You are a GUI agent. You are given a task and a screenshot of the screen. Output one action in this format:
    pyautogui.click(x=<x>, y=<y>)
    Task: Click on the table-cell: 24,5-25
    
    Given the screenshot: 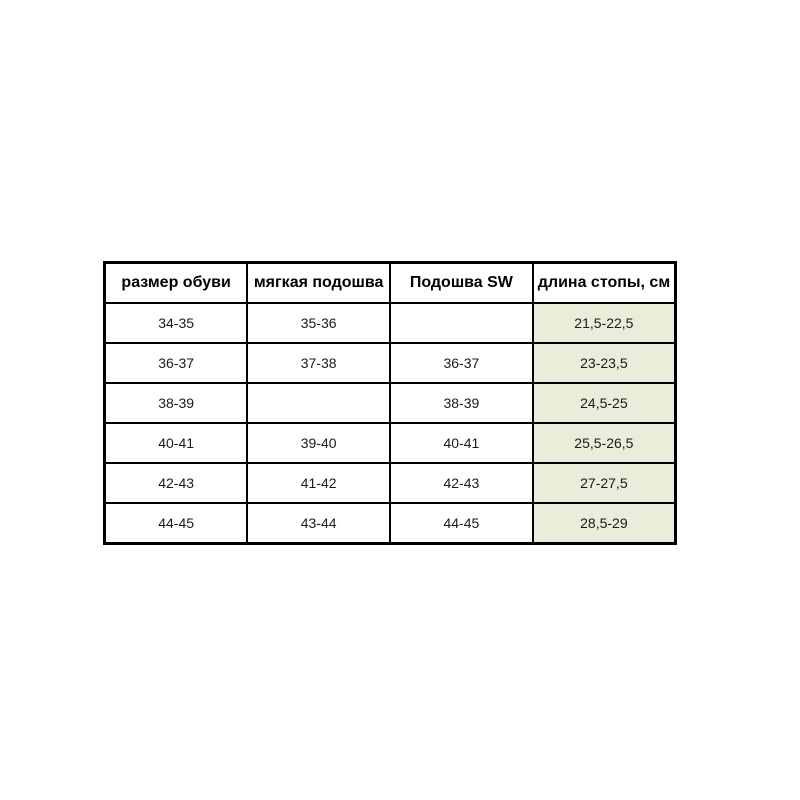 What is the action you would take?
    pyautogui.click(x=604, y=403)
    